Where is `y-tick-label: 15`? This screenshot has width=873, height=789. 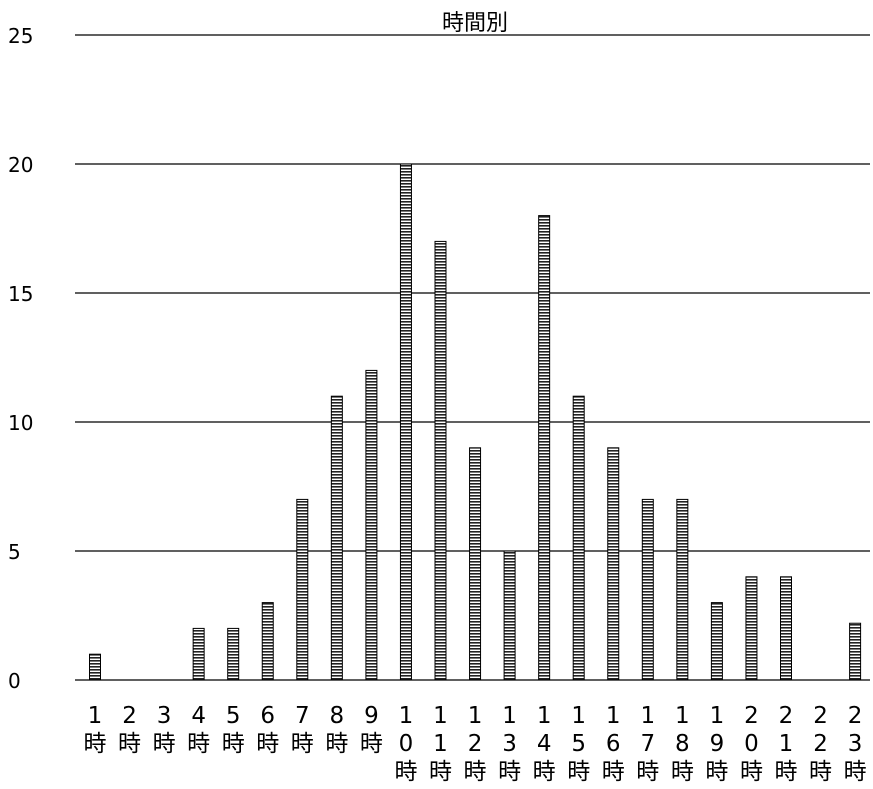
y-tick-label: 15 is located at coordinates (20, 294).